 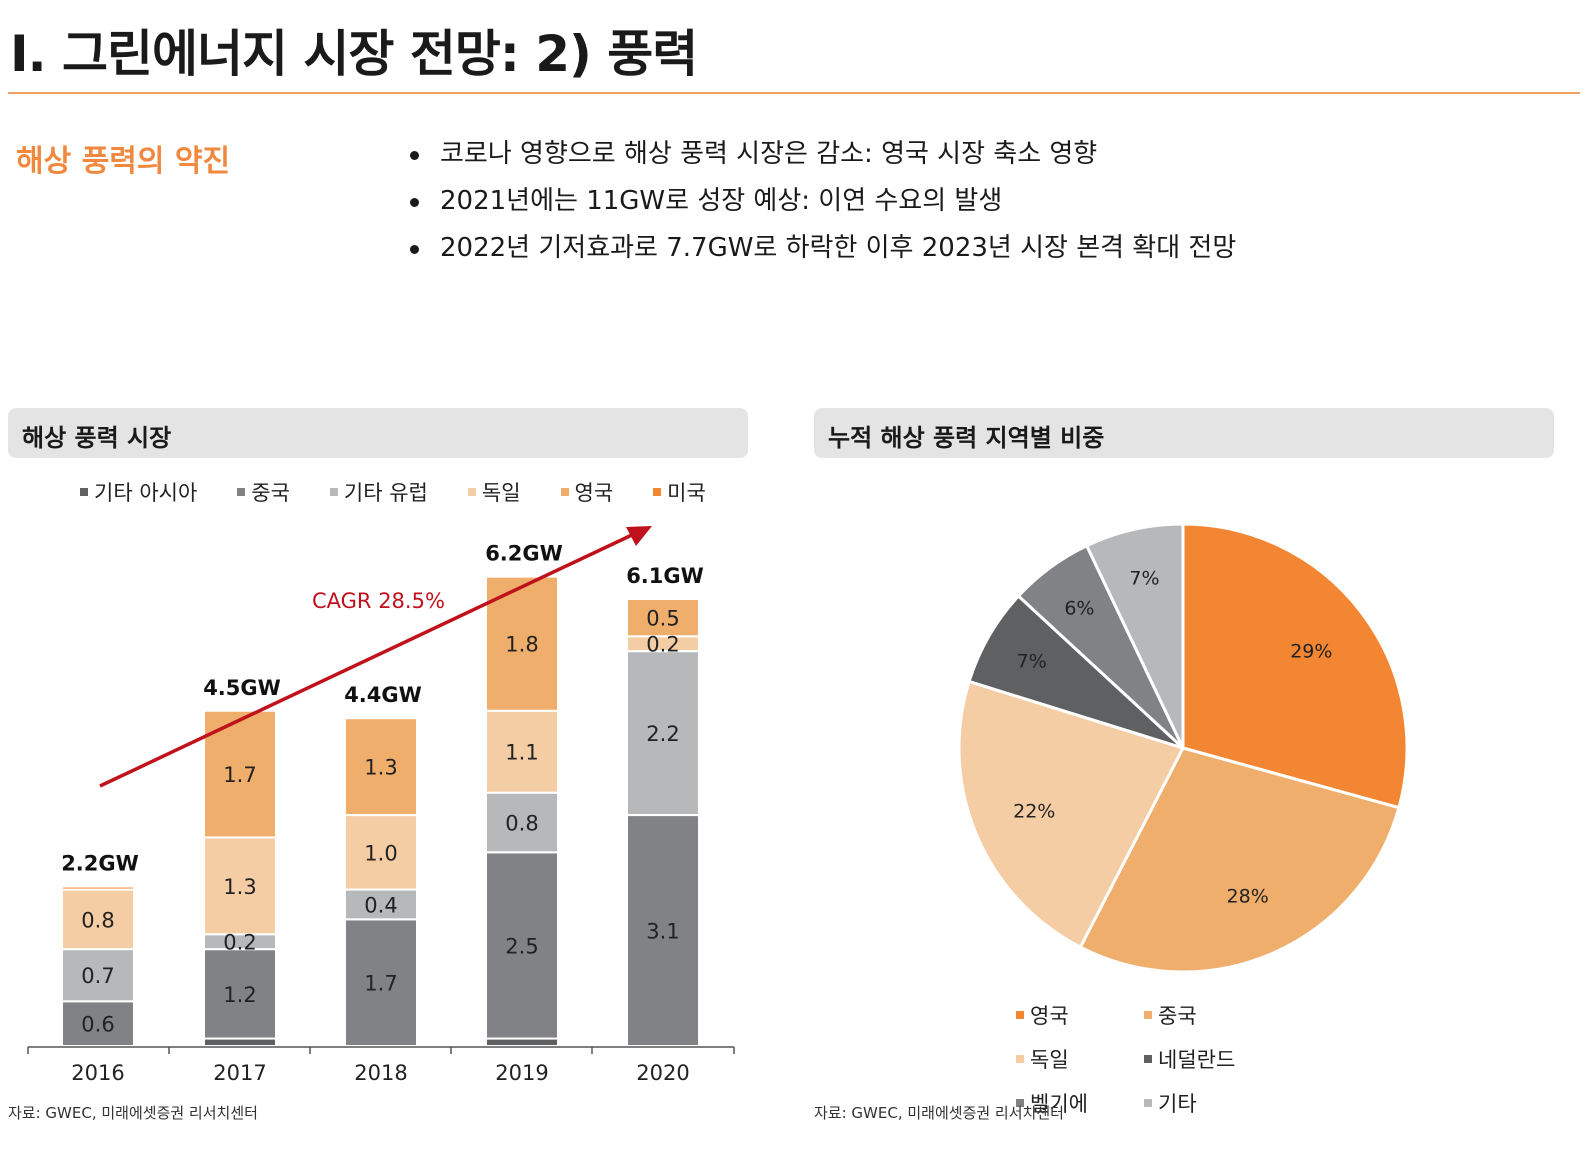 I want to click on bar-value-label: 2.5, so click(x=521, y=946).